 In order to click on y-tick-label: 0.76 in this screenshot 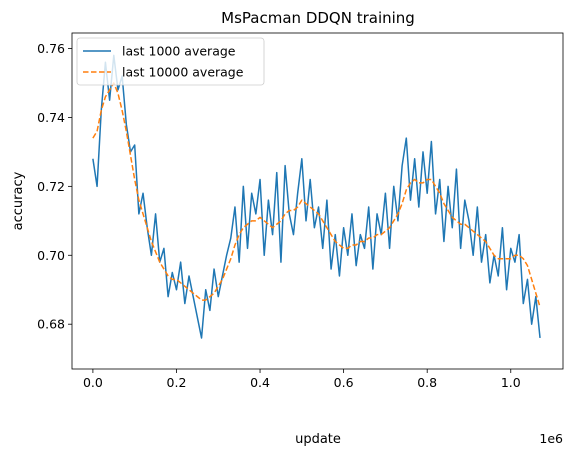, I will do `click(51, 48)`.